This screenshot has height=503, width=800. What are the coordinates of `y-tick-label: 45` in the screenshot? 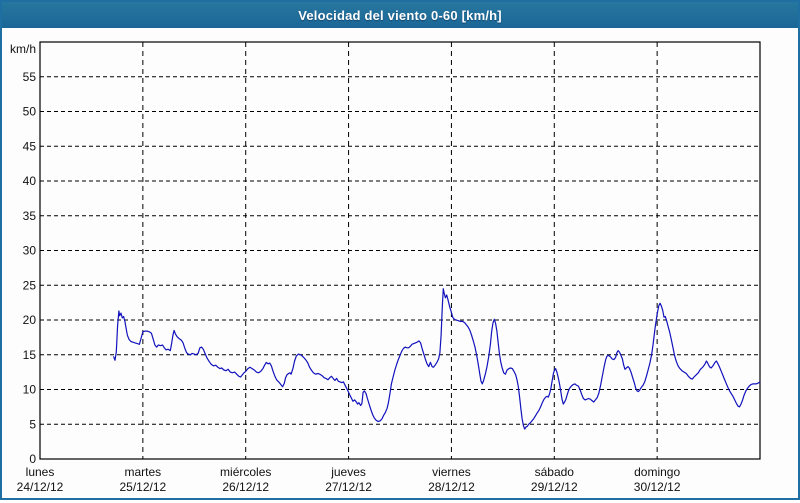 It's located at (30, 146).